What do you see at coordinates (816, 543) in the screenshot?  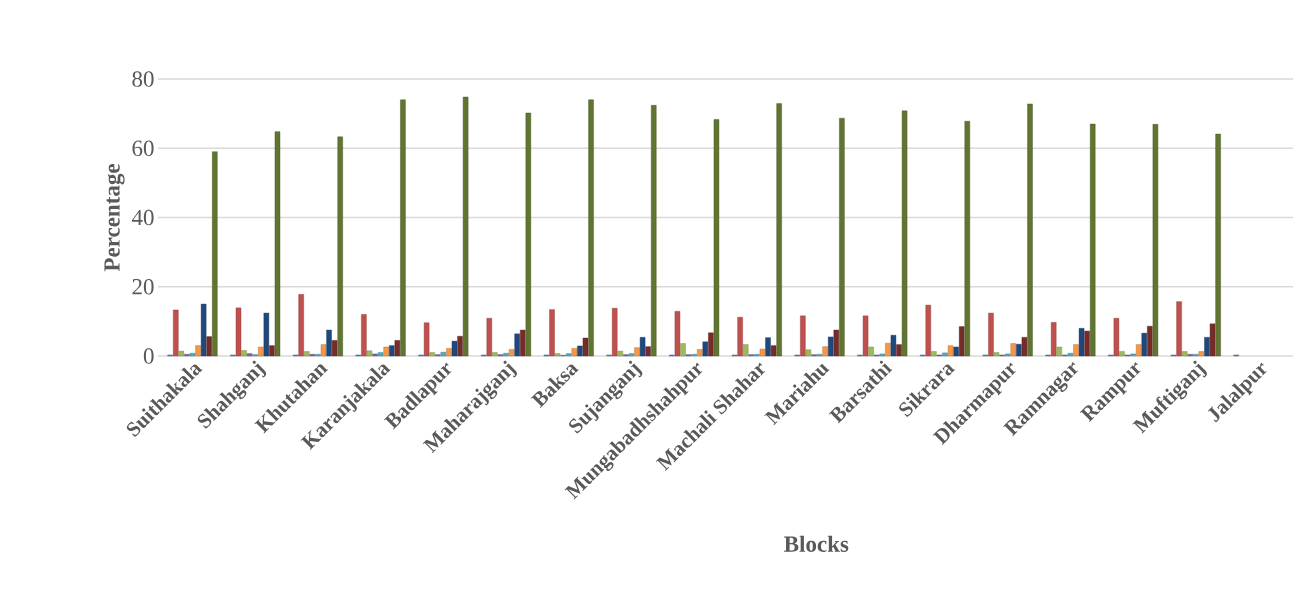 I see `x-axis-title: Blocks` at bounding box center [816, 543].